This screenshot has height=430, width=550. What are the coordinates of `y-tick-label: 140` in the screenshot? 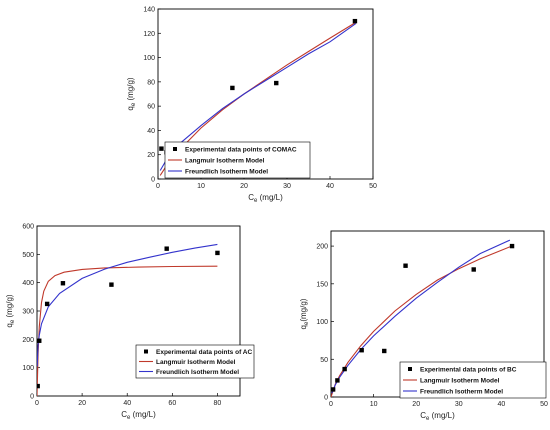 It's located at (149, 10).